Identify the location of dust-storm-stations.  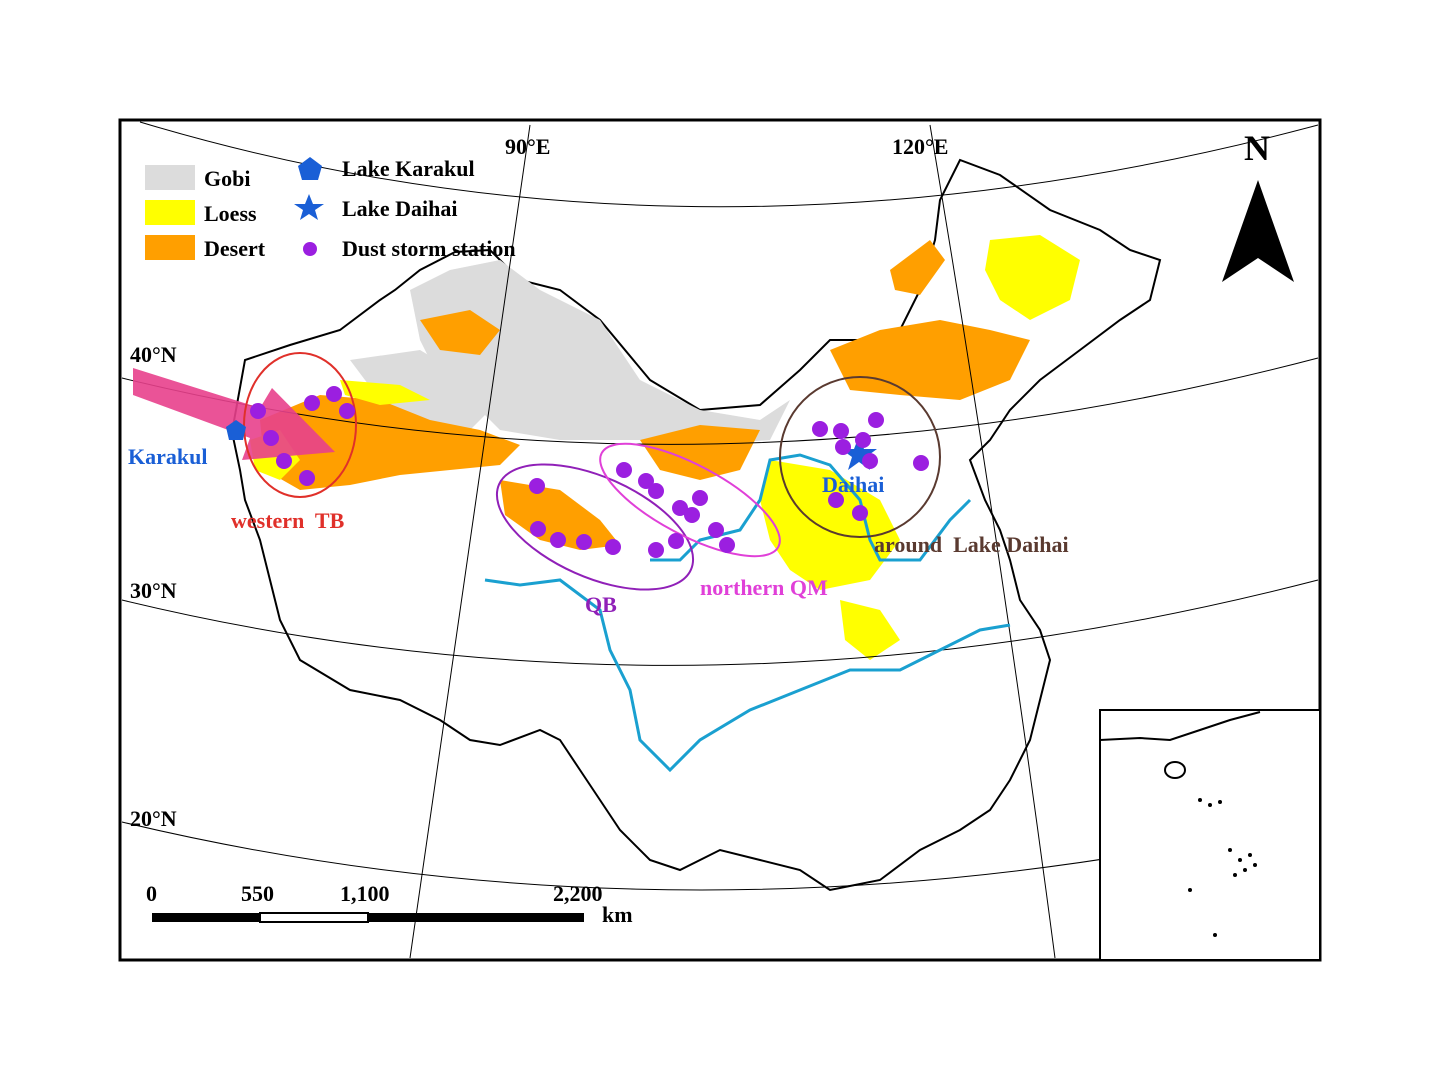
(589, 472).